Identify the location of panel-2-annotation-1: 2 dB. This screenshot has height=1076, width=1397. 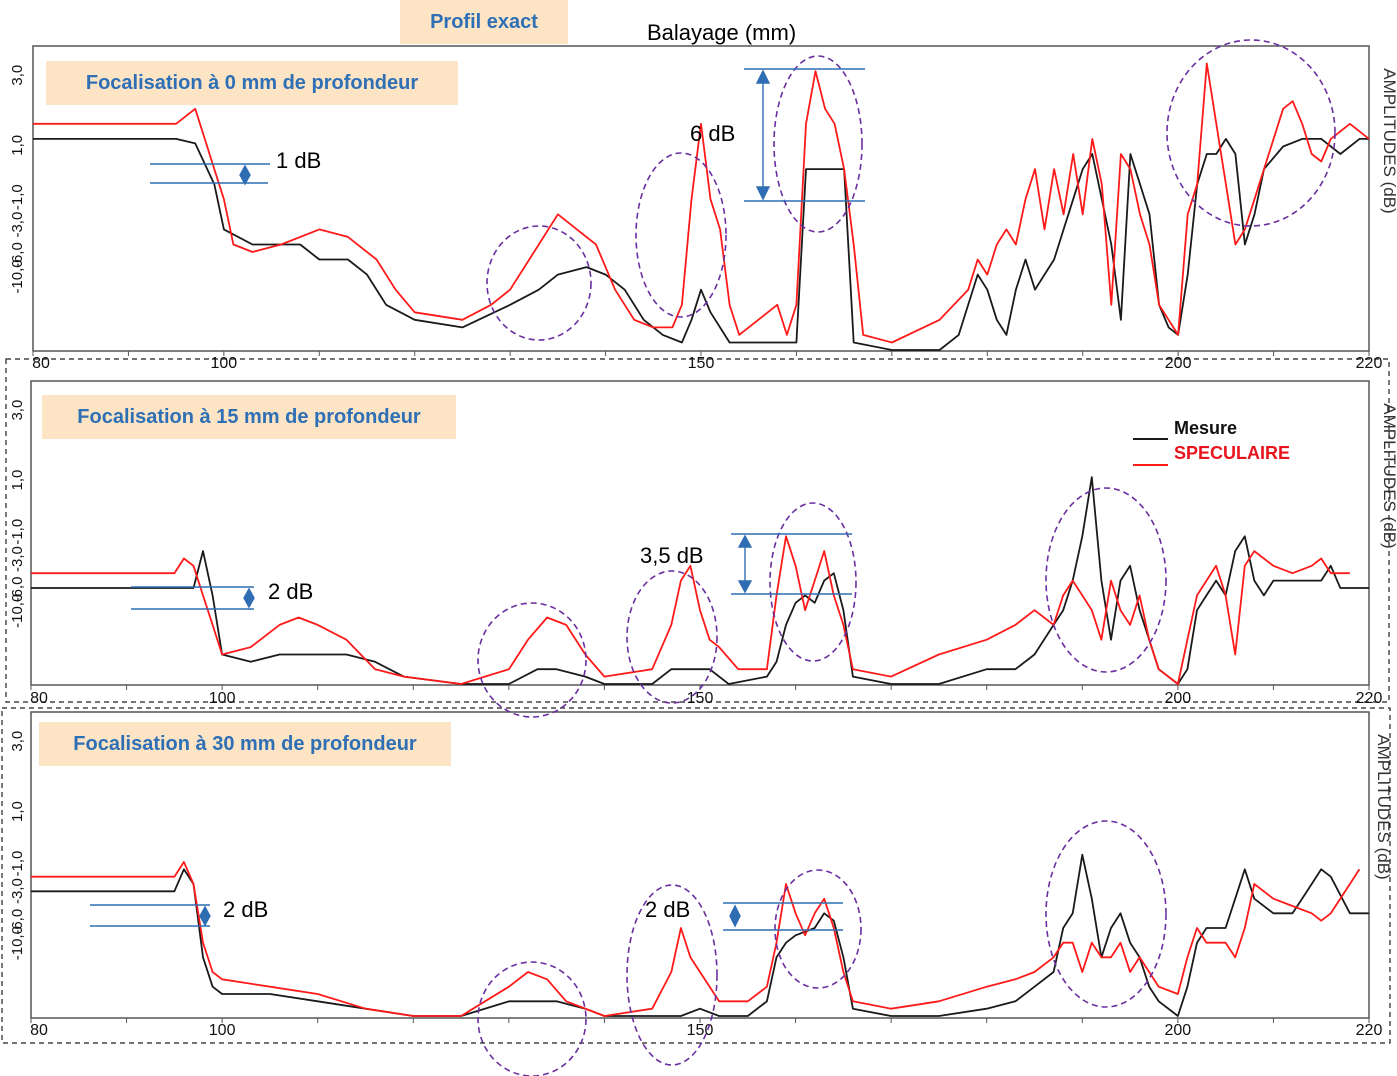
(291, 591).